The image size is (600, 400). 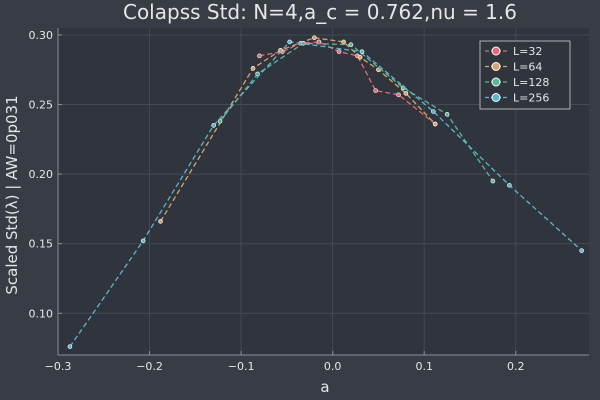 What do you see at coordinates (41, 313) in the screenshot?
I see `y-tick-label: 0.10` at bounding box center [41, 313].